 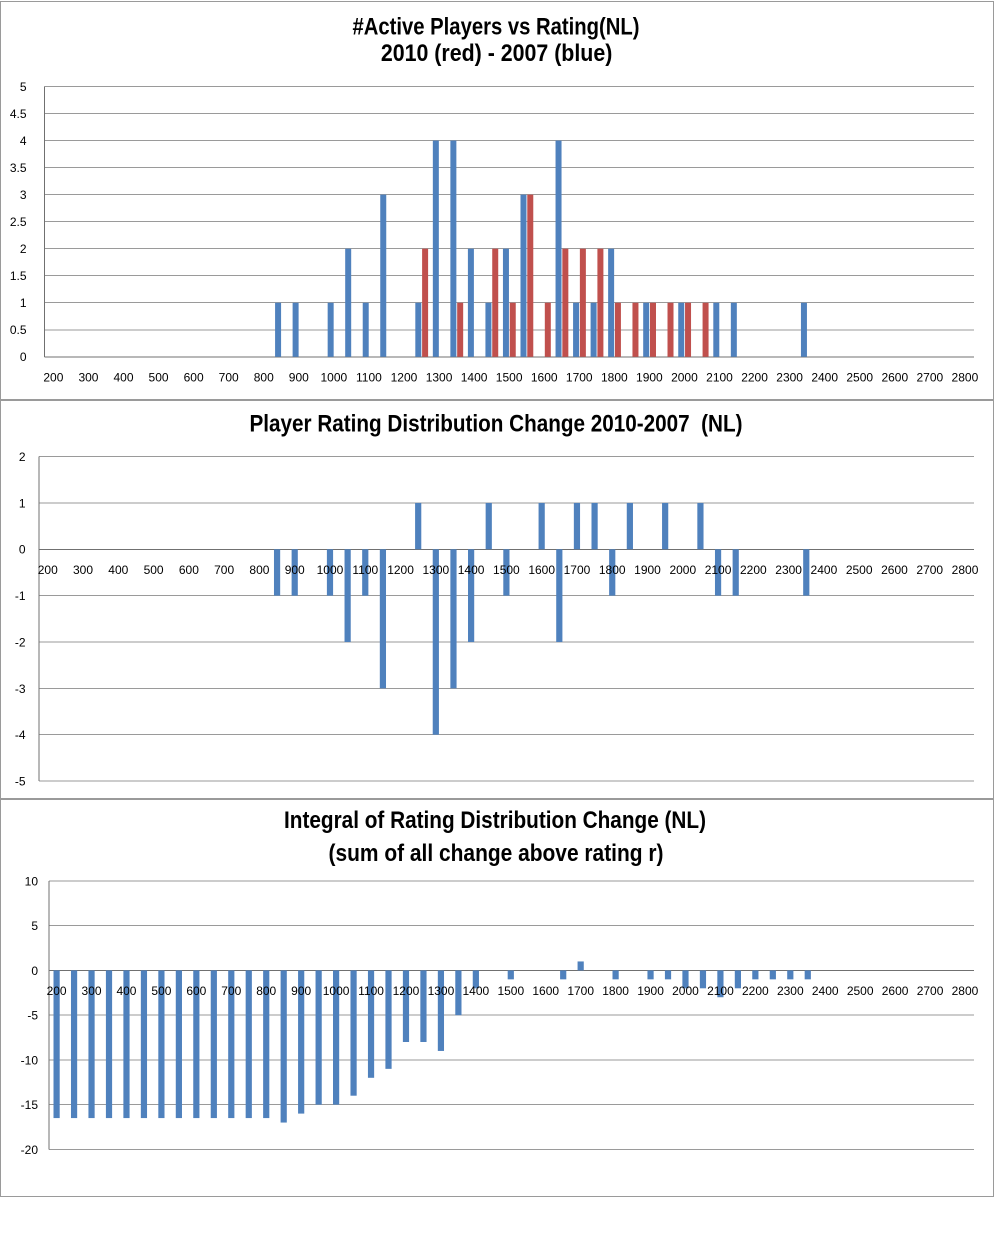 I want to click on svg-text: 2010 (red) - 2007 (blue), so click(x=497, y=53).